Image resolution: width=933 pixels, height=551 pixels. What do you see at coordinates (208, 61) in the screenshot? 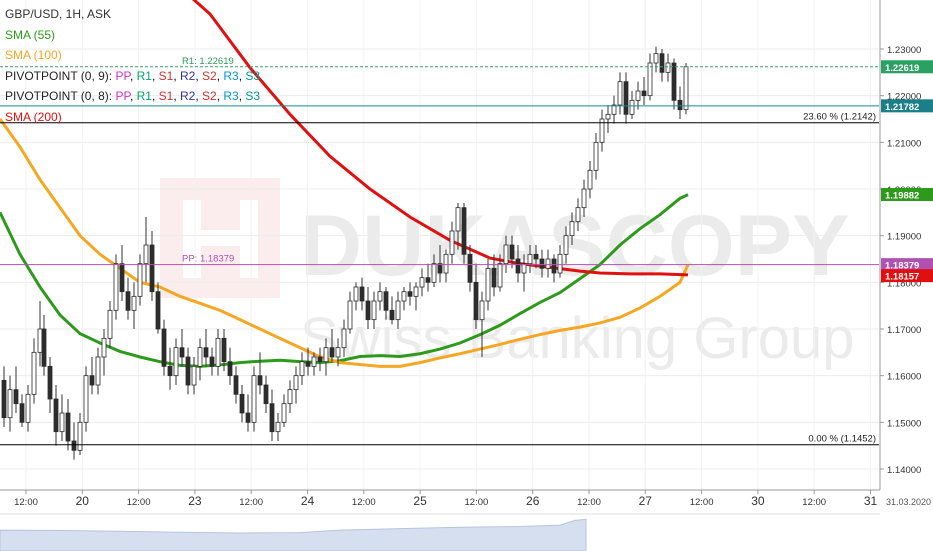
I see `level-label-r1: R1: 1.22619` at bounding box center [208, 61].